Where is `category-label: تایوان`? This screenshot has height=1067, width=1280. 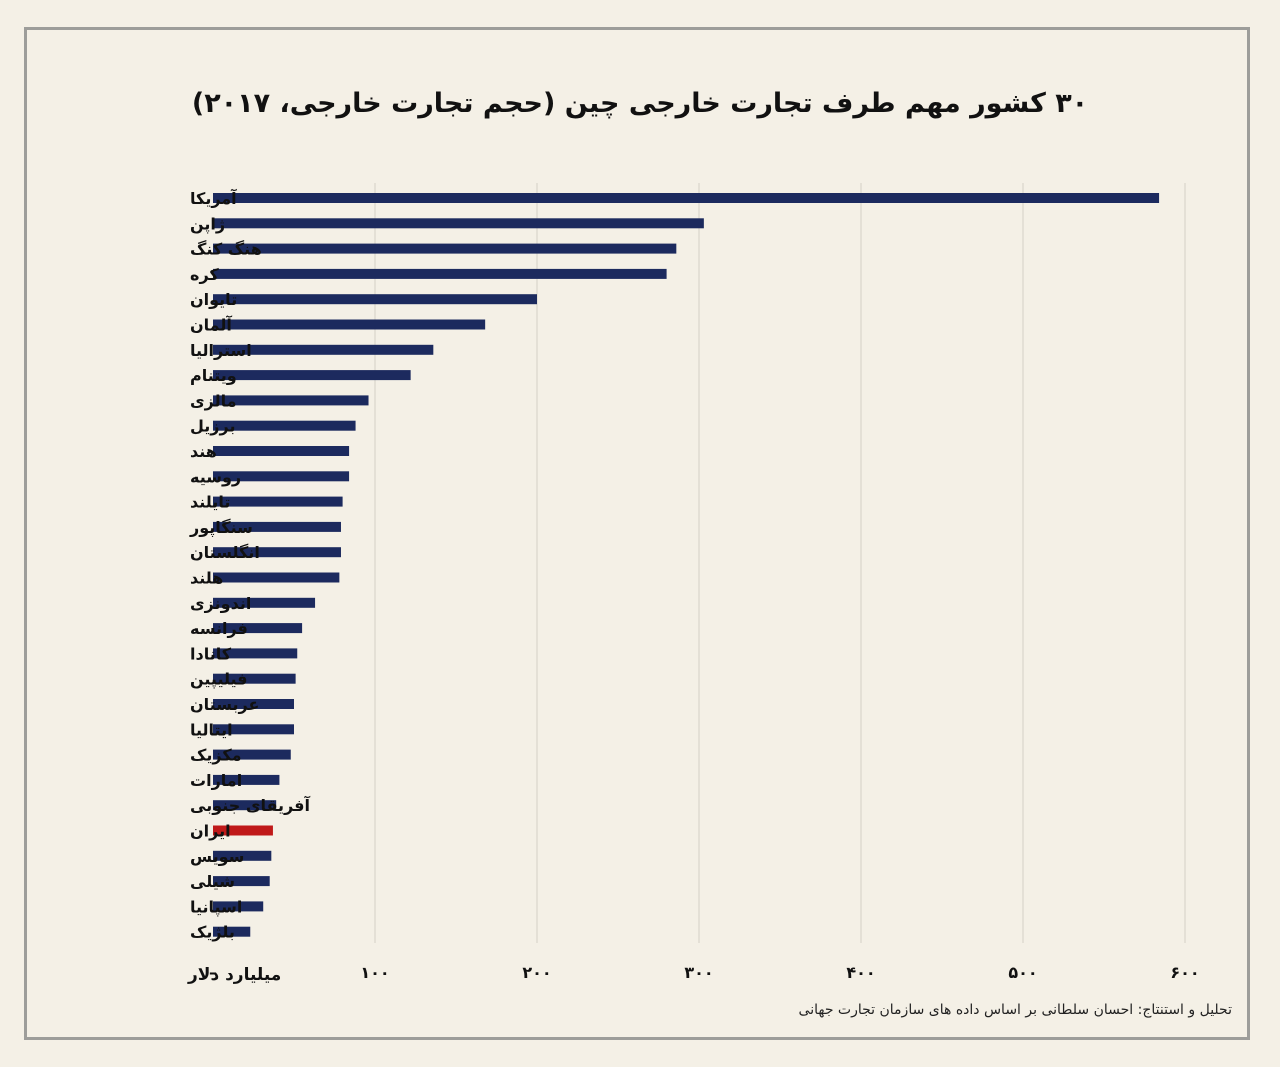
category-label: تایوان is located at coordinates (213, 299).